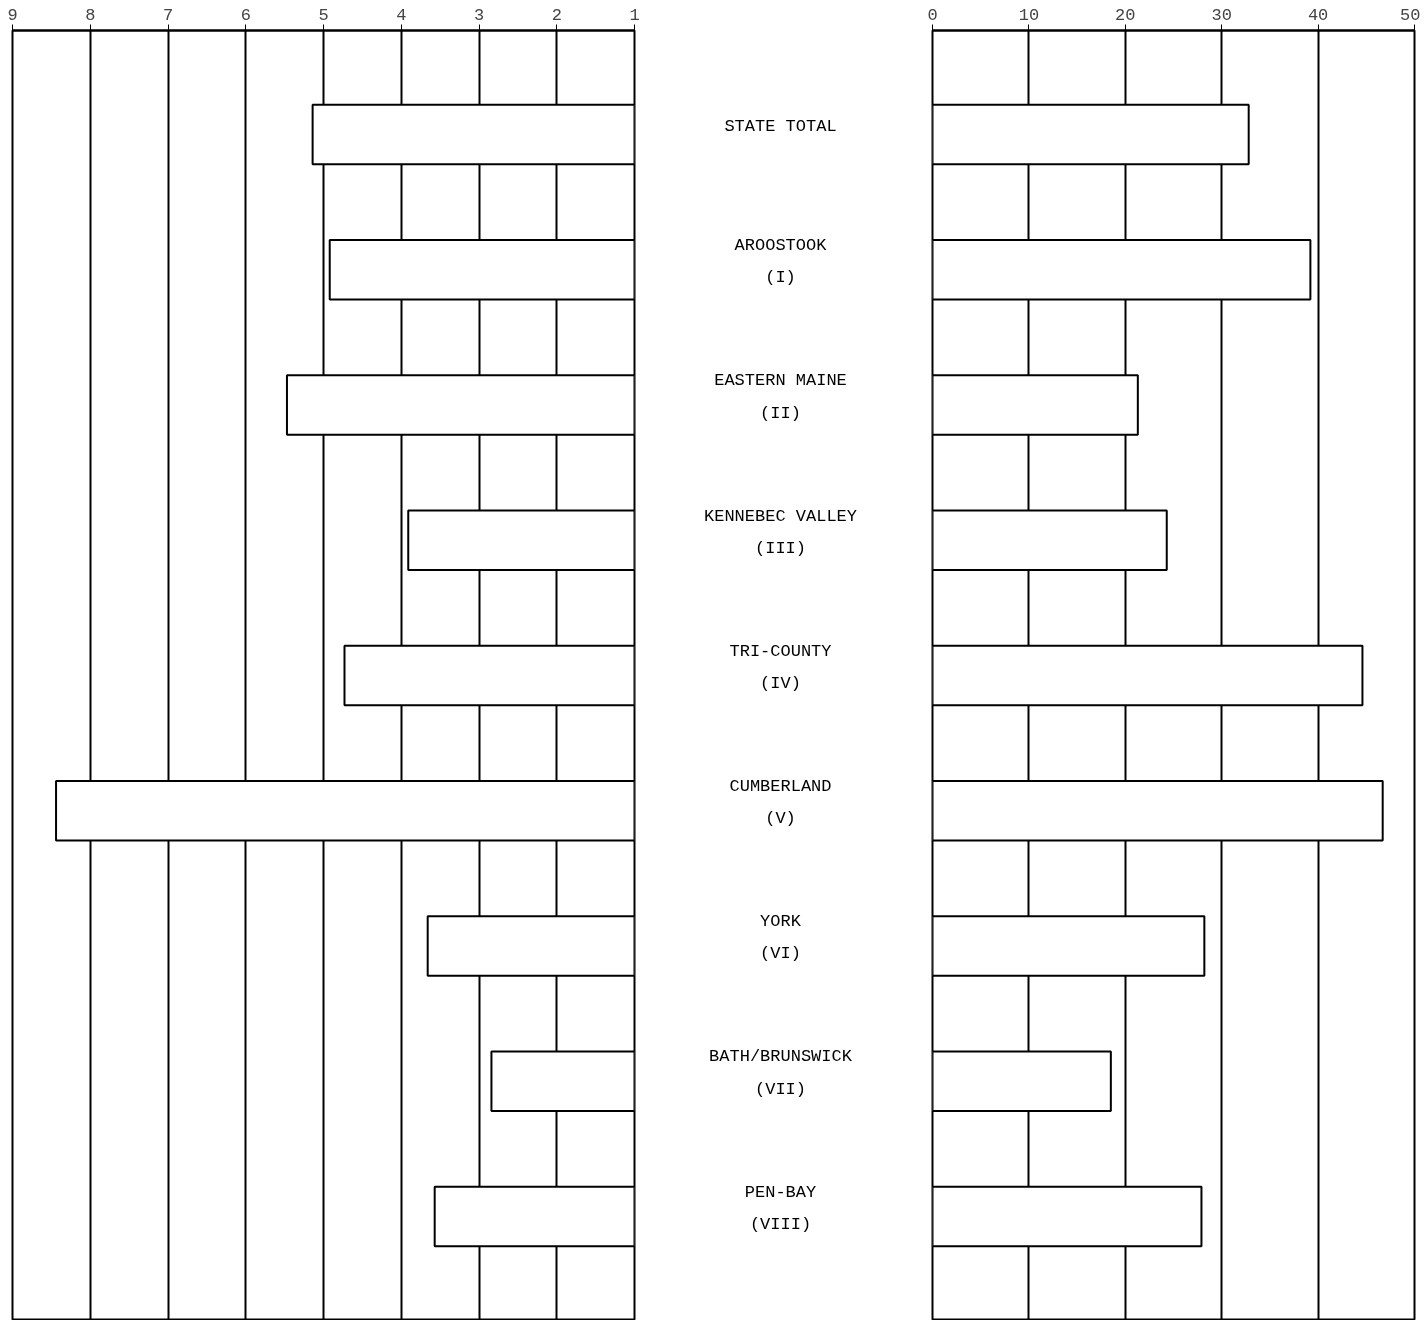 This screenshot has width=1424, height=1335. I want to click on x-tick-label: 5, so click(323, 15).